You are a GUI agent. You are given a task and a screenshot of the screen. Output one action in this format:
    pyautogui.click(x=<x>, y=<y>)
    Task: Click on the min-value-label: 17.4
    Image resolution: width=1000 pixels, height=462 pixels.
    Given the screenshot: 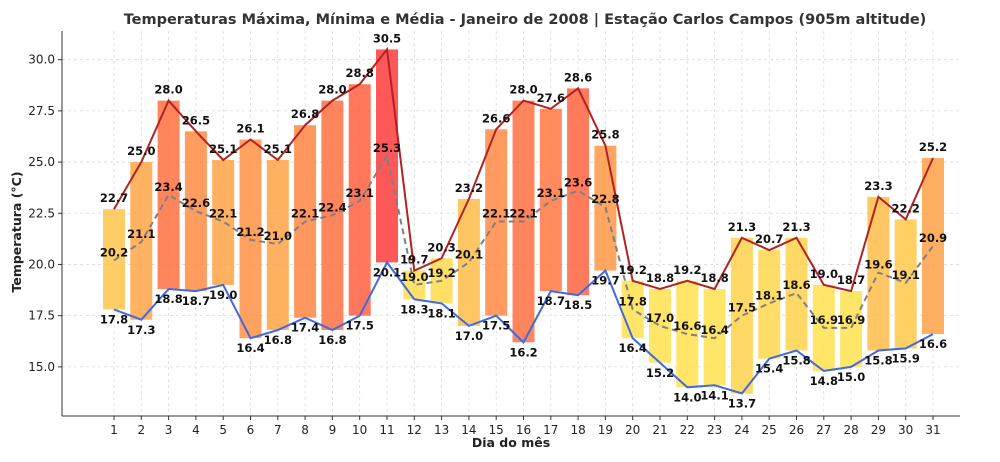 What is the action you would take?
    pyautogui.click(x=305, y=328)
    